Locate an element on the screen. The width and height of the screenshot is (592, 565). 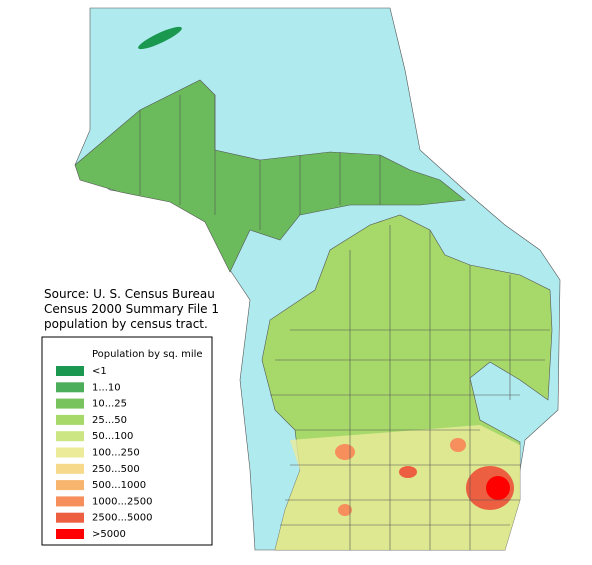
legend-label: 1...10 is located at coordinates (106, 387).